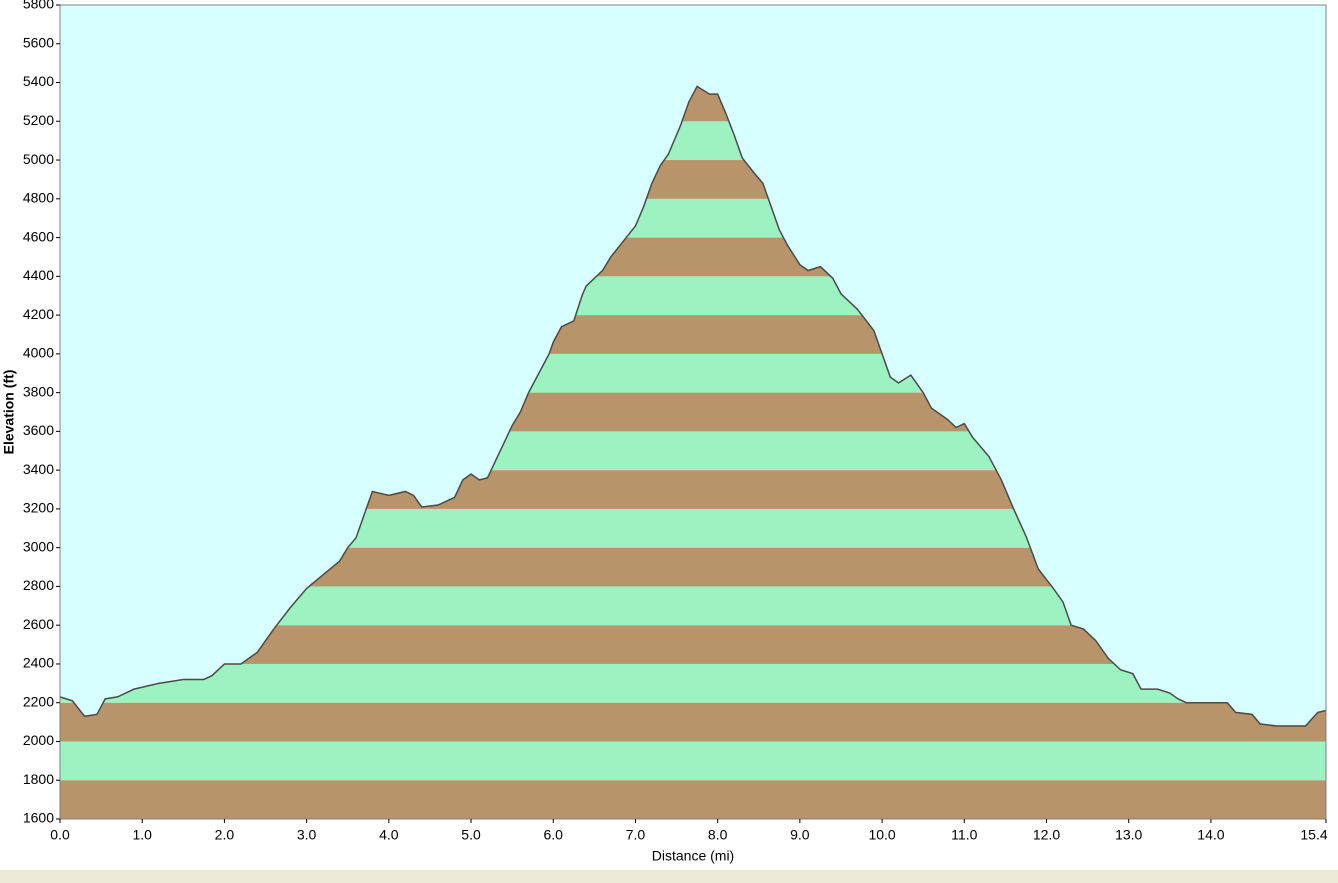 This screenshot has width=1338, height=883. Describe the element at coordinates (38, 6) in the screenshot. I see `y-tick-label: 5800` at that location.